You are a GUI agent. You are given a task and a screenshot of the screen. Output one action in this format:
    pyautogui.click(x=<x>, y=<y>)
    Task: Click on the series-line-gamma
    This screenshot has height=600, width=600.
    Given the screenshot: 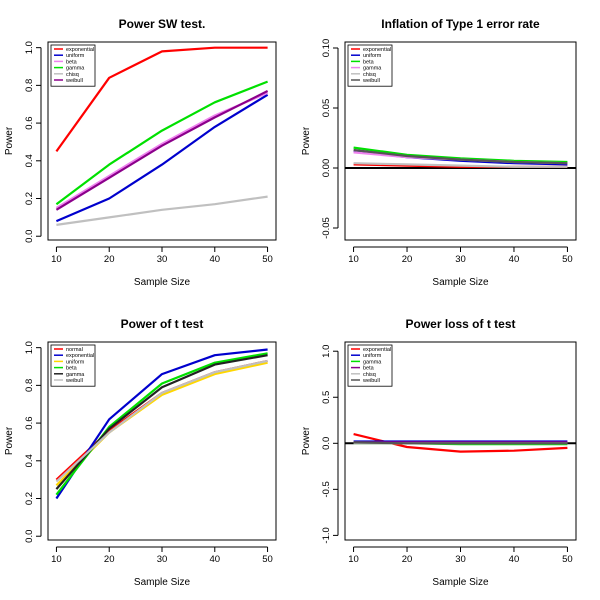 What is the action you would take?
    pyautogui.click(x=162, y=143)
    